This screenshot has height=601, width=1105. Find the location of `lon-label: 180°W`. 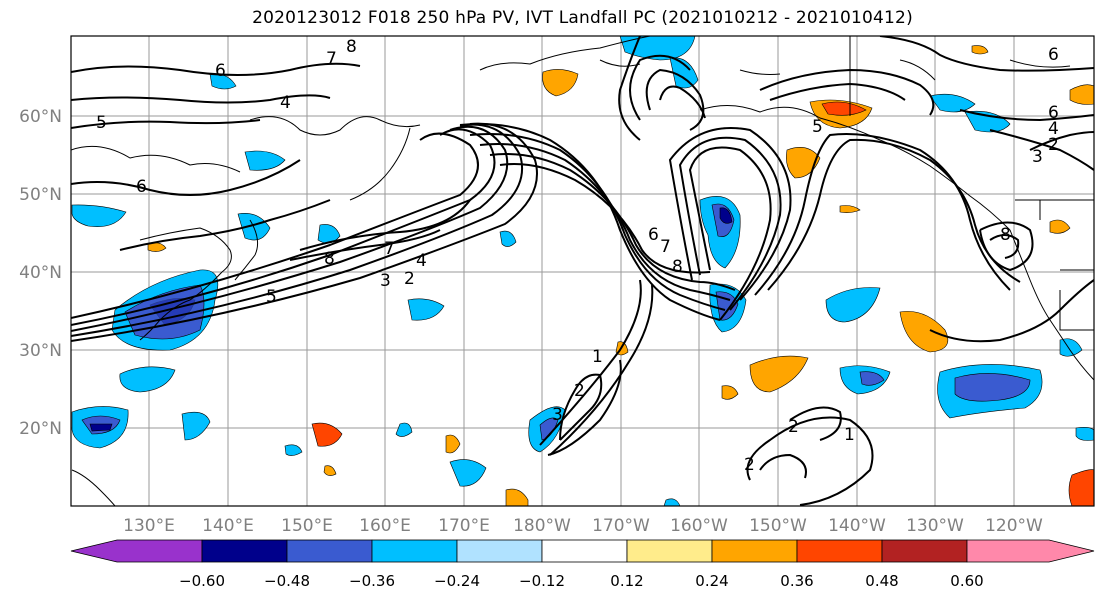

lon-label: 180°W is located at coordinates (542, 526).